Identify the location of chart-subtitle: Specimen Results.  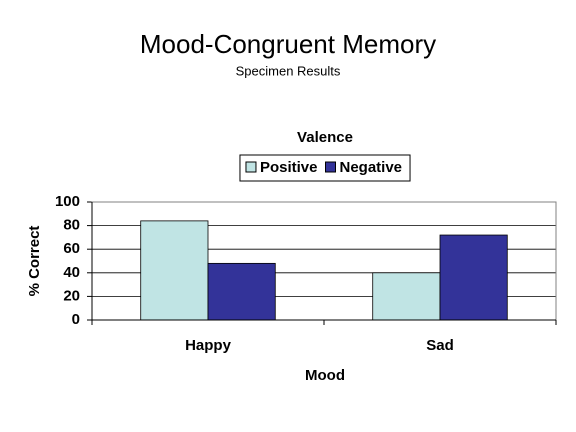
(288, 70).